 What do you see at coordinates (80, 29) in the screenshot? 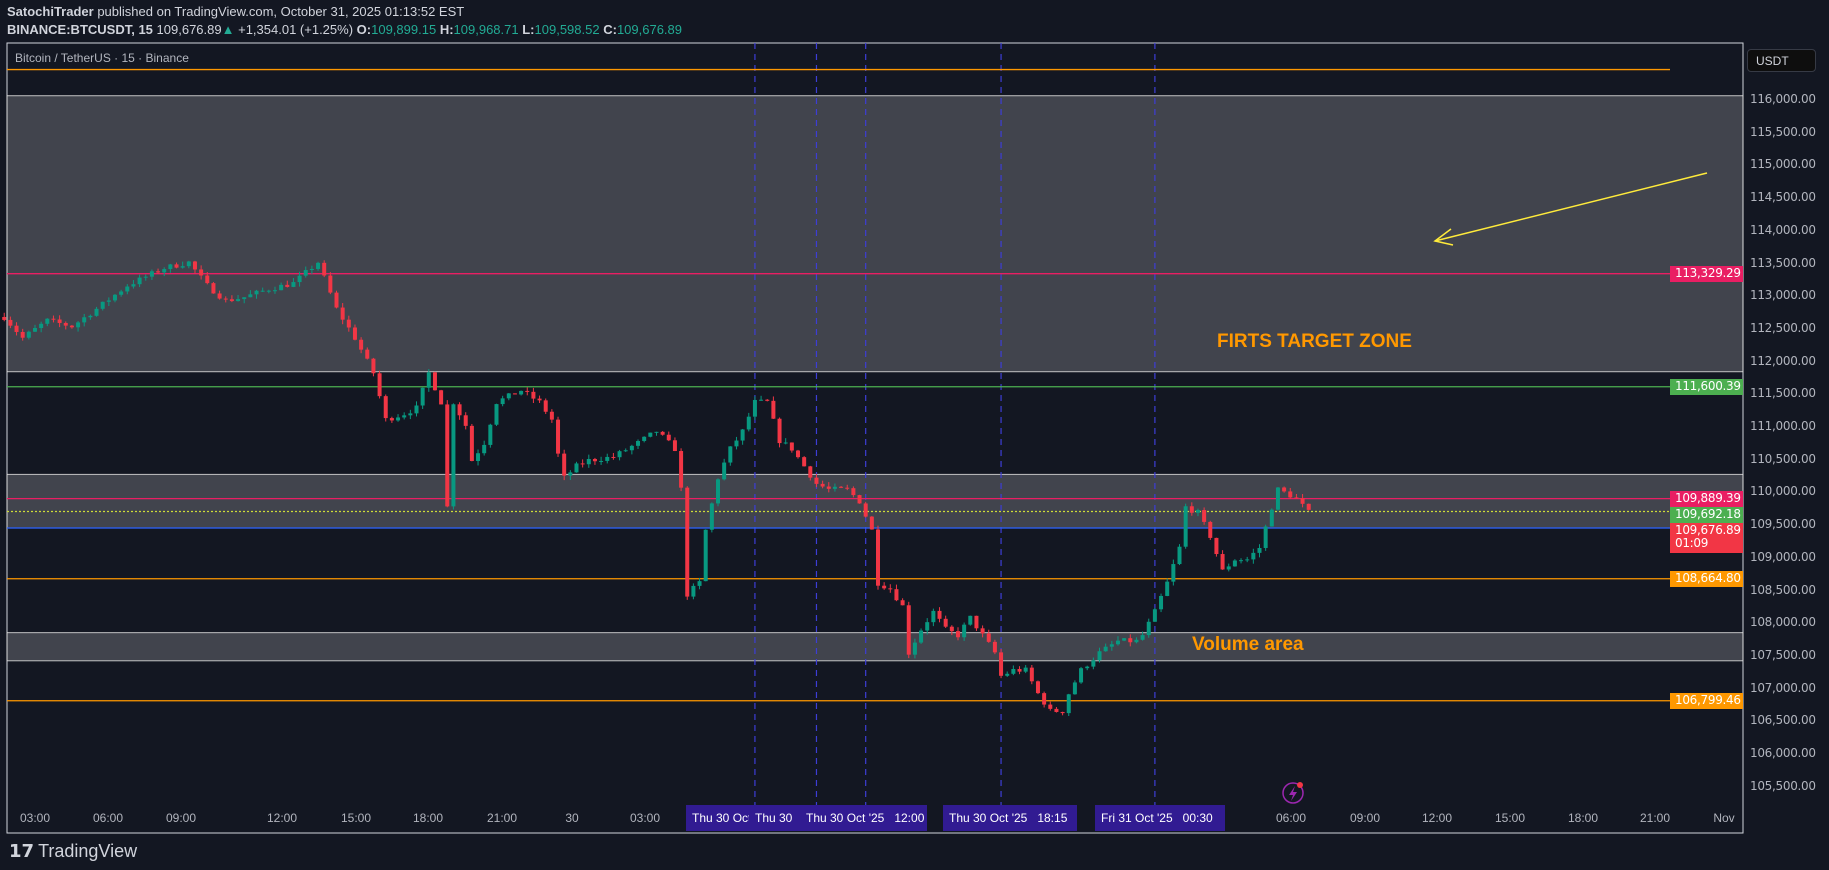
I see `symbol-name: BINANCE:BTCUSDT, 15` at bounding box center [80, 29].